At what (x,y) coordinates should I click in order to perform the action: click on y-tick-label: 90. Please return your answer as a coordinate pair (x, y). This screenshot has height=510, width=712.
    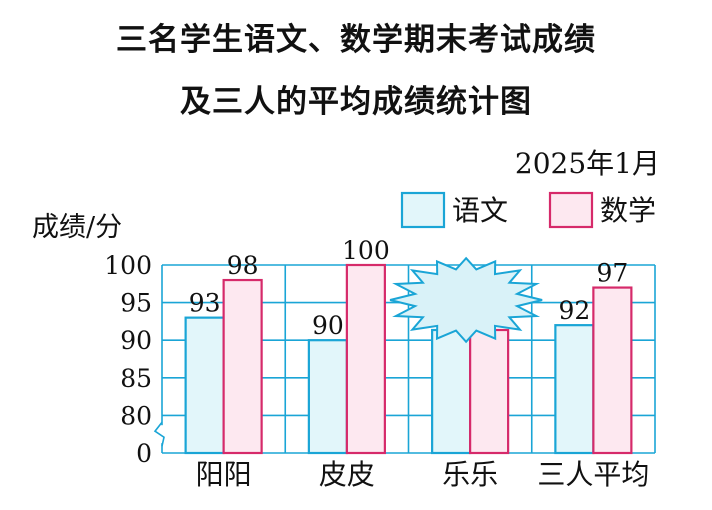
    Looking at the image, I should click on (136, 340).